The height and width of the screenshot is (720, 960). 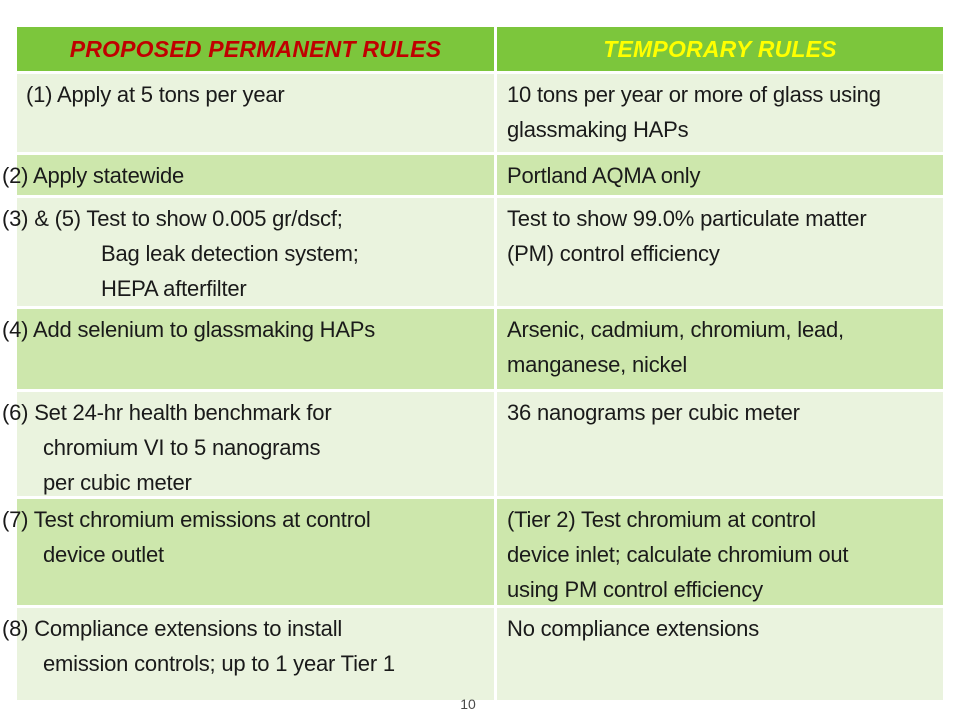 What do you see at coordinates (598, 129) in the screenshot?
I see `cell-line: glassmaking HAPs` at bounding box center [598, 129].